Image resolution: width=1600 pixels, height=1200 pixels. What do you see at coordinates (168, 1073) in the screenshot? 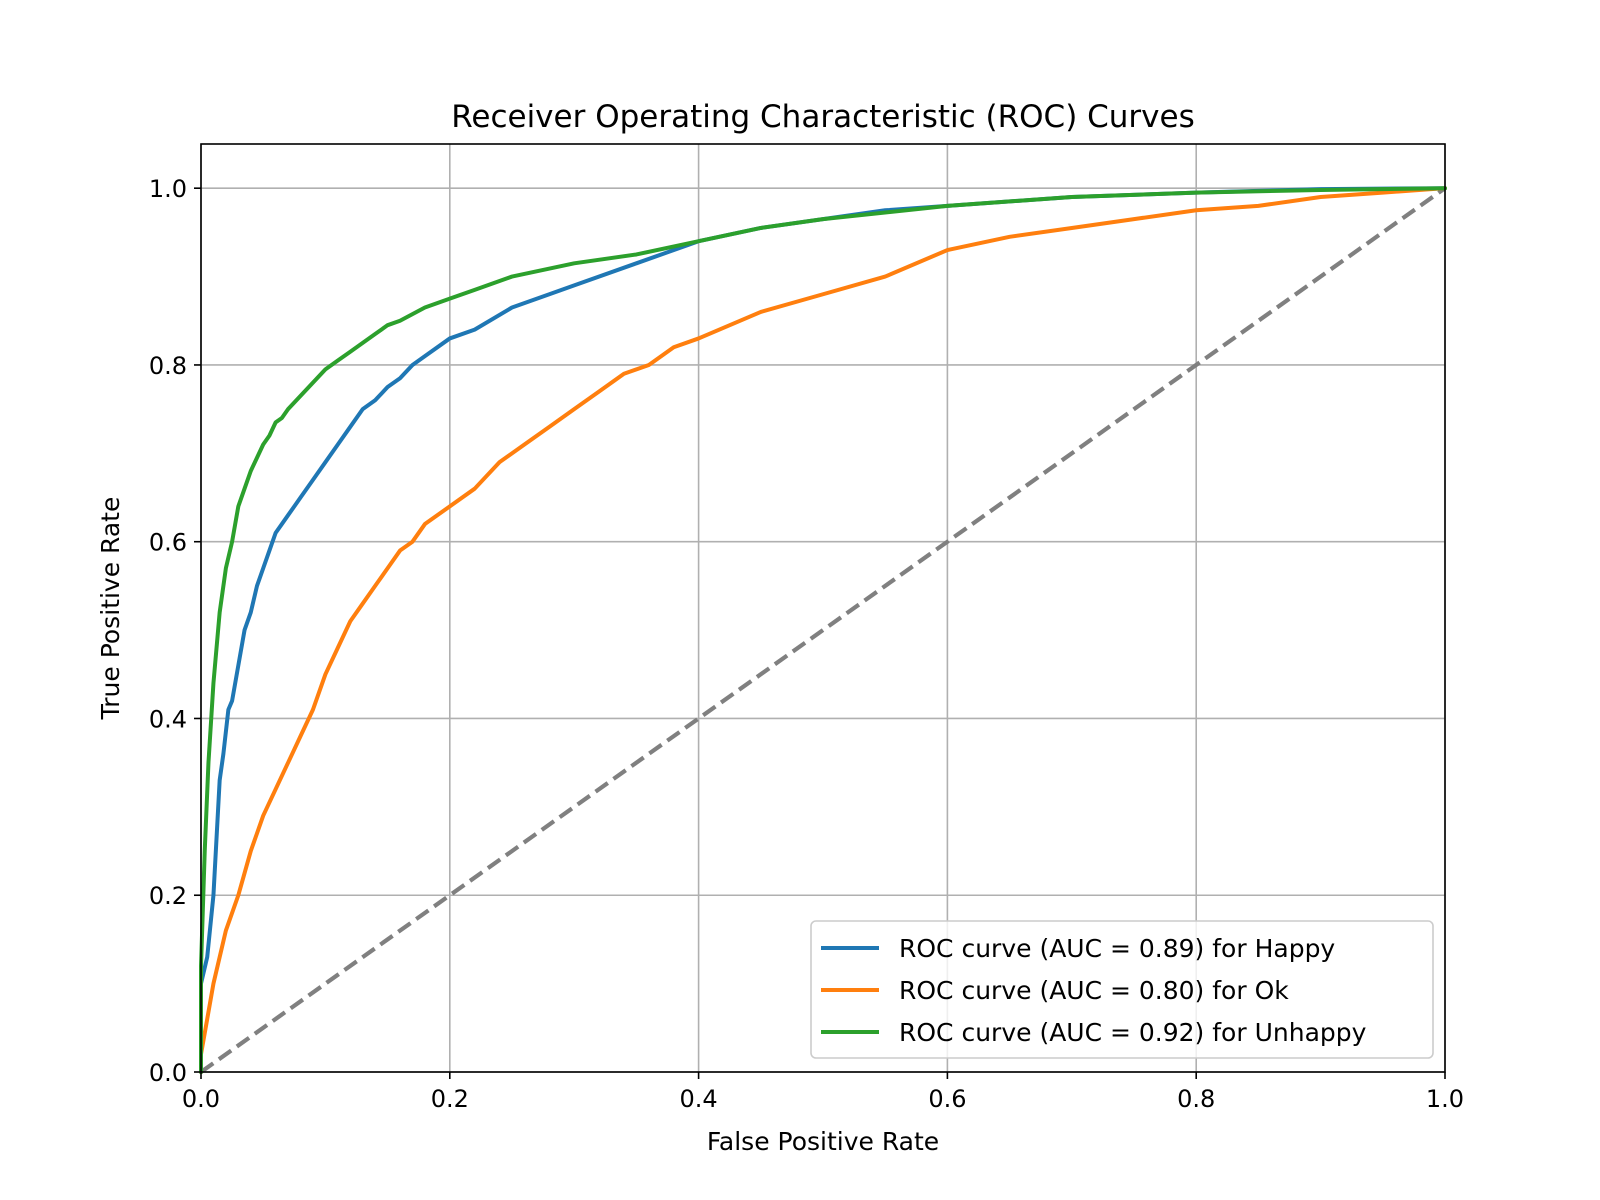
I see `y-tick-label: 0.0` at bounding box center [168, 1073].